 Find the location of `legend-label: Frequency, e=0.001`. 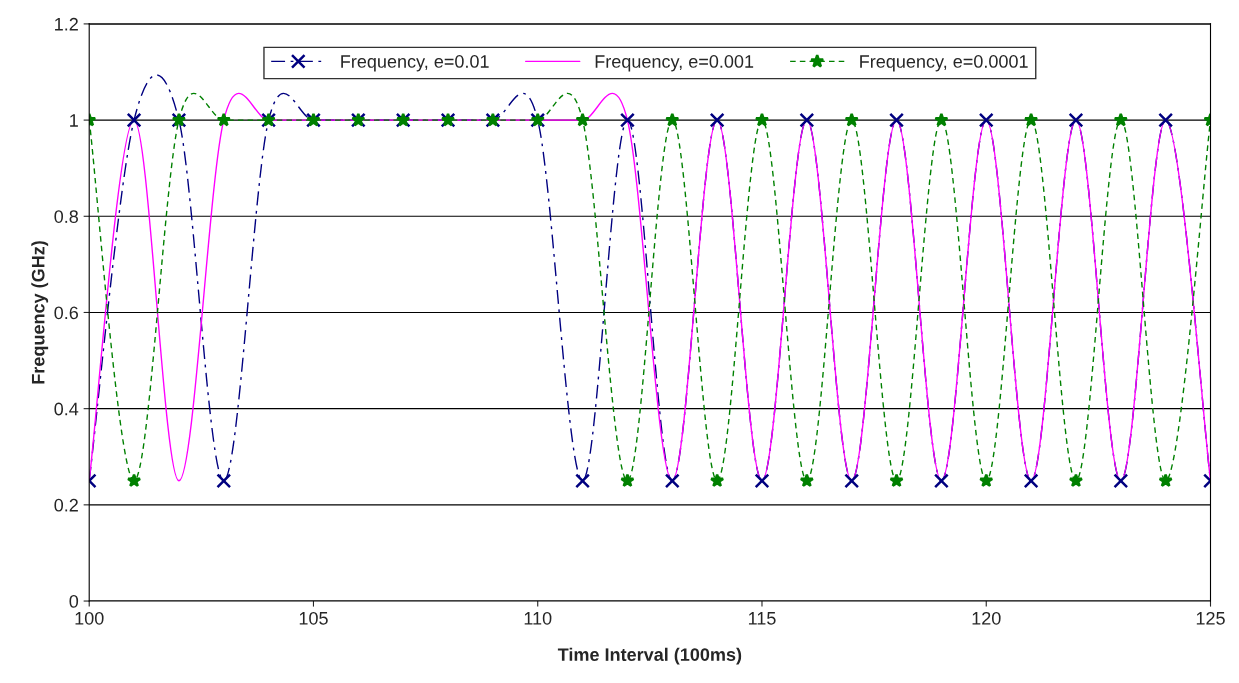

legend-label: Frequency, e=0.001 is located at coordinates (674, 63).